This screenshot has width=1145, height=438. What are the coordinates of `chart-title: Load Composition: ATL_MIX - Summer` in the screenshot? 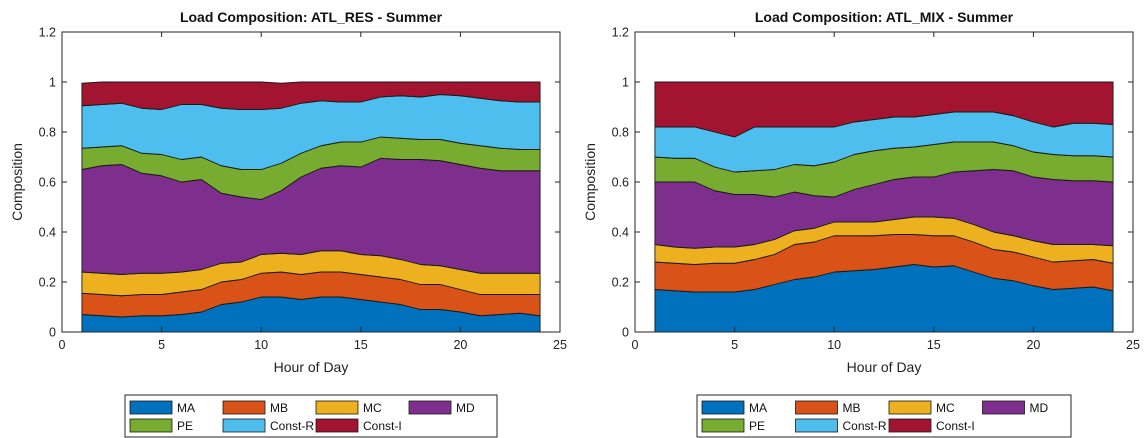 It's located at (884, 17).